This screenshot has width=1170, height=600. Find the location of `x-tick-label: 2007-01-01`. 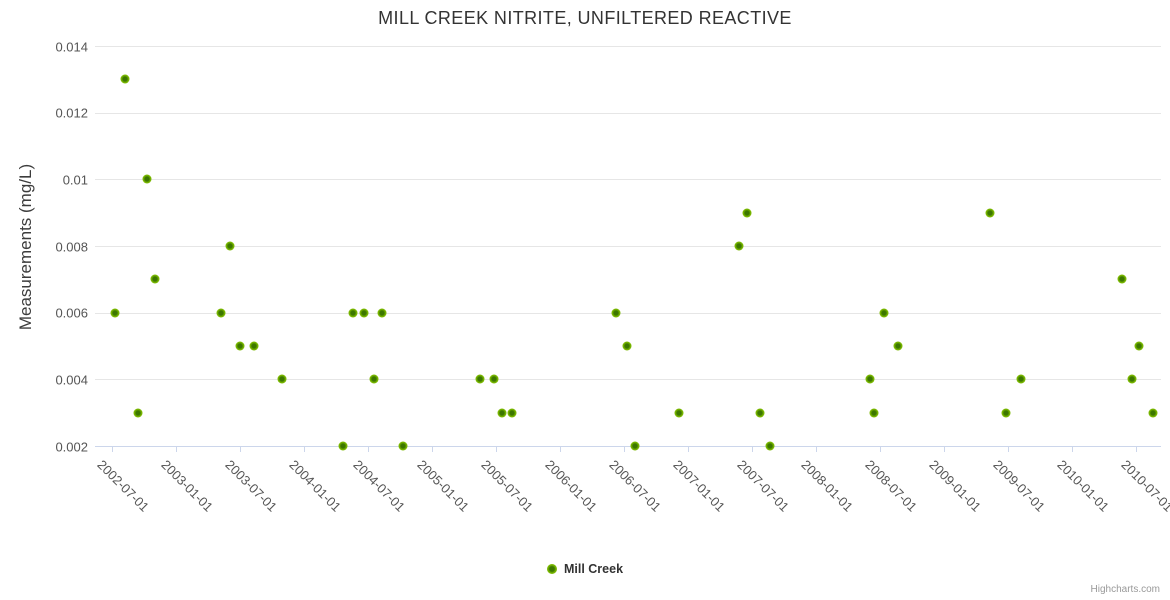

x-tick-label: 2007-01-01 is located at coordinates (699, 486).